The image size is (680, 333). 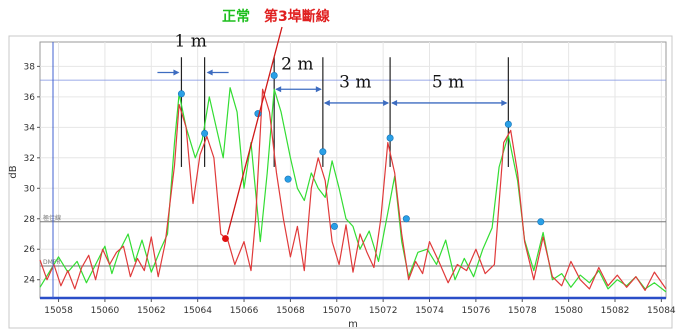 I want to click on y-axis-title: dB, so click(x=13, y=171).